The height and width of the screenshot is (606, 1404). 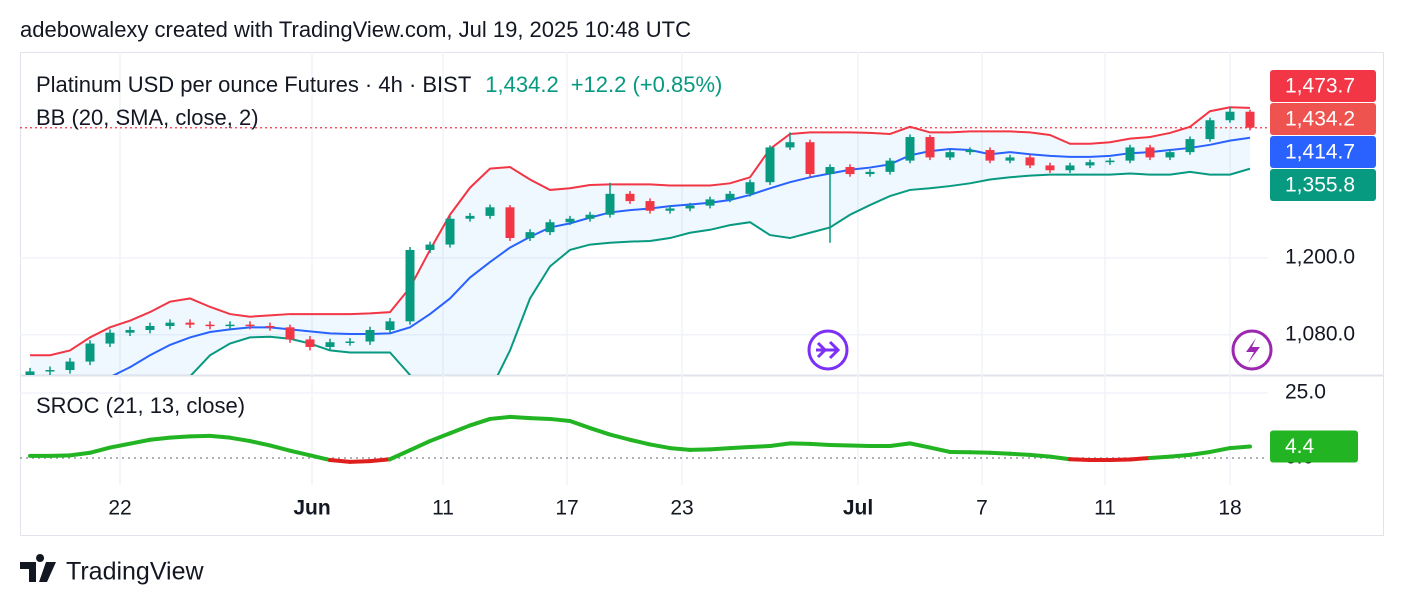 I want to click on sroc-pane, so click(x=640, y=439).